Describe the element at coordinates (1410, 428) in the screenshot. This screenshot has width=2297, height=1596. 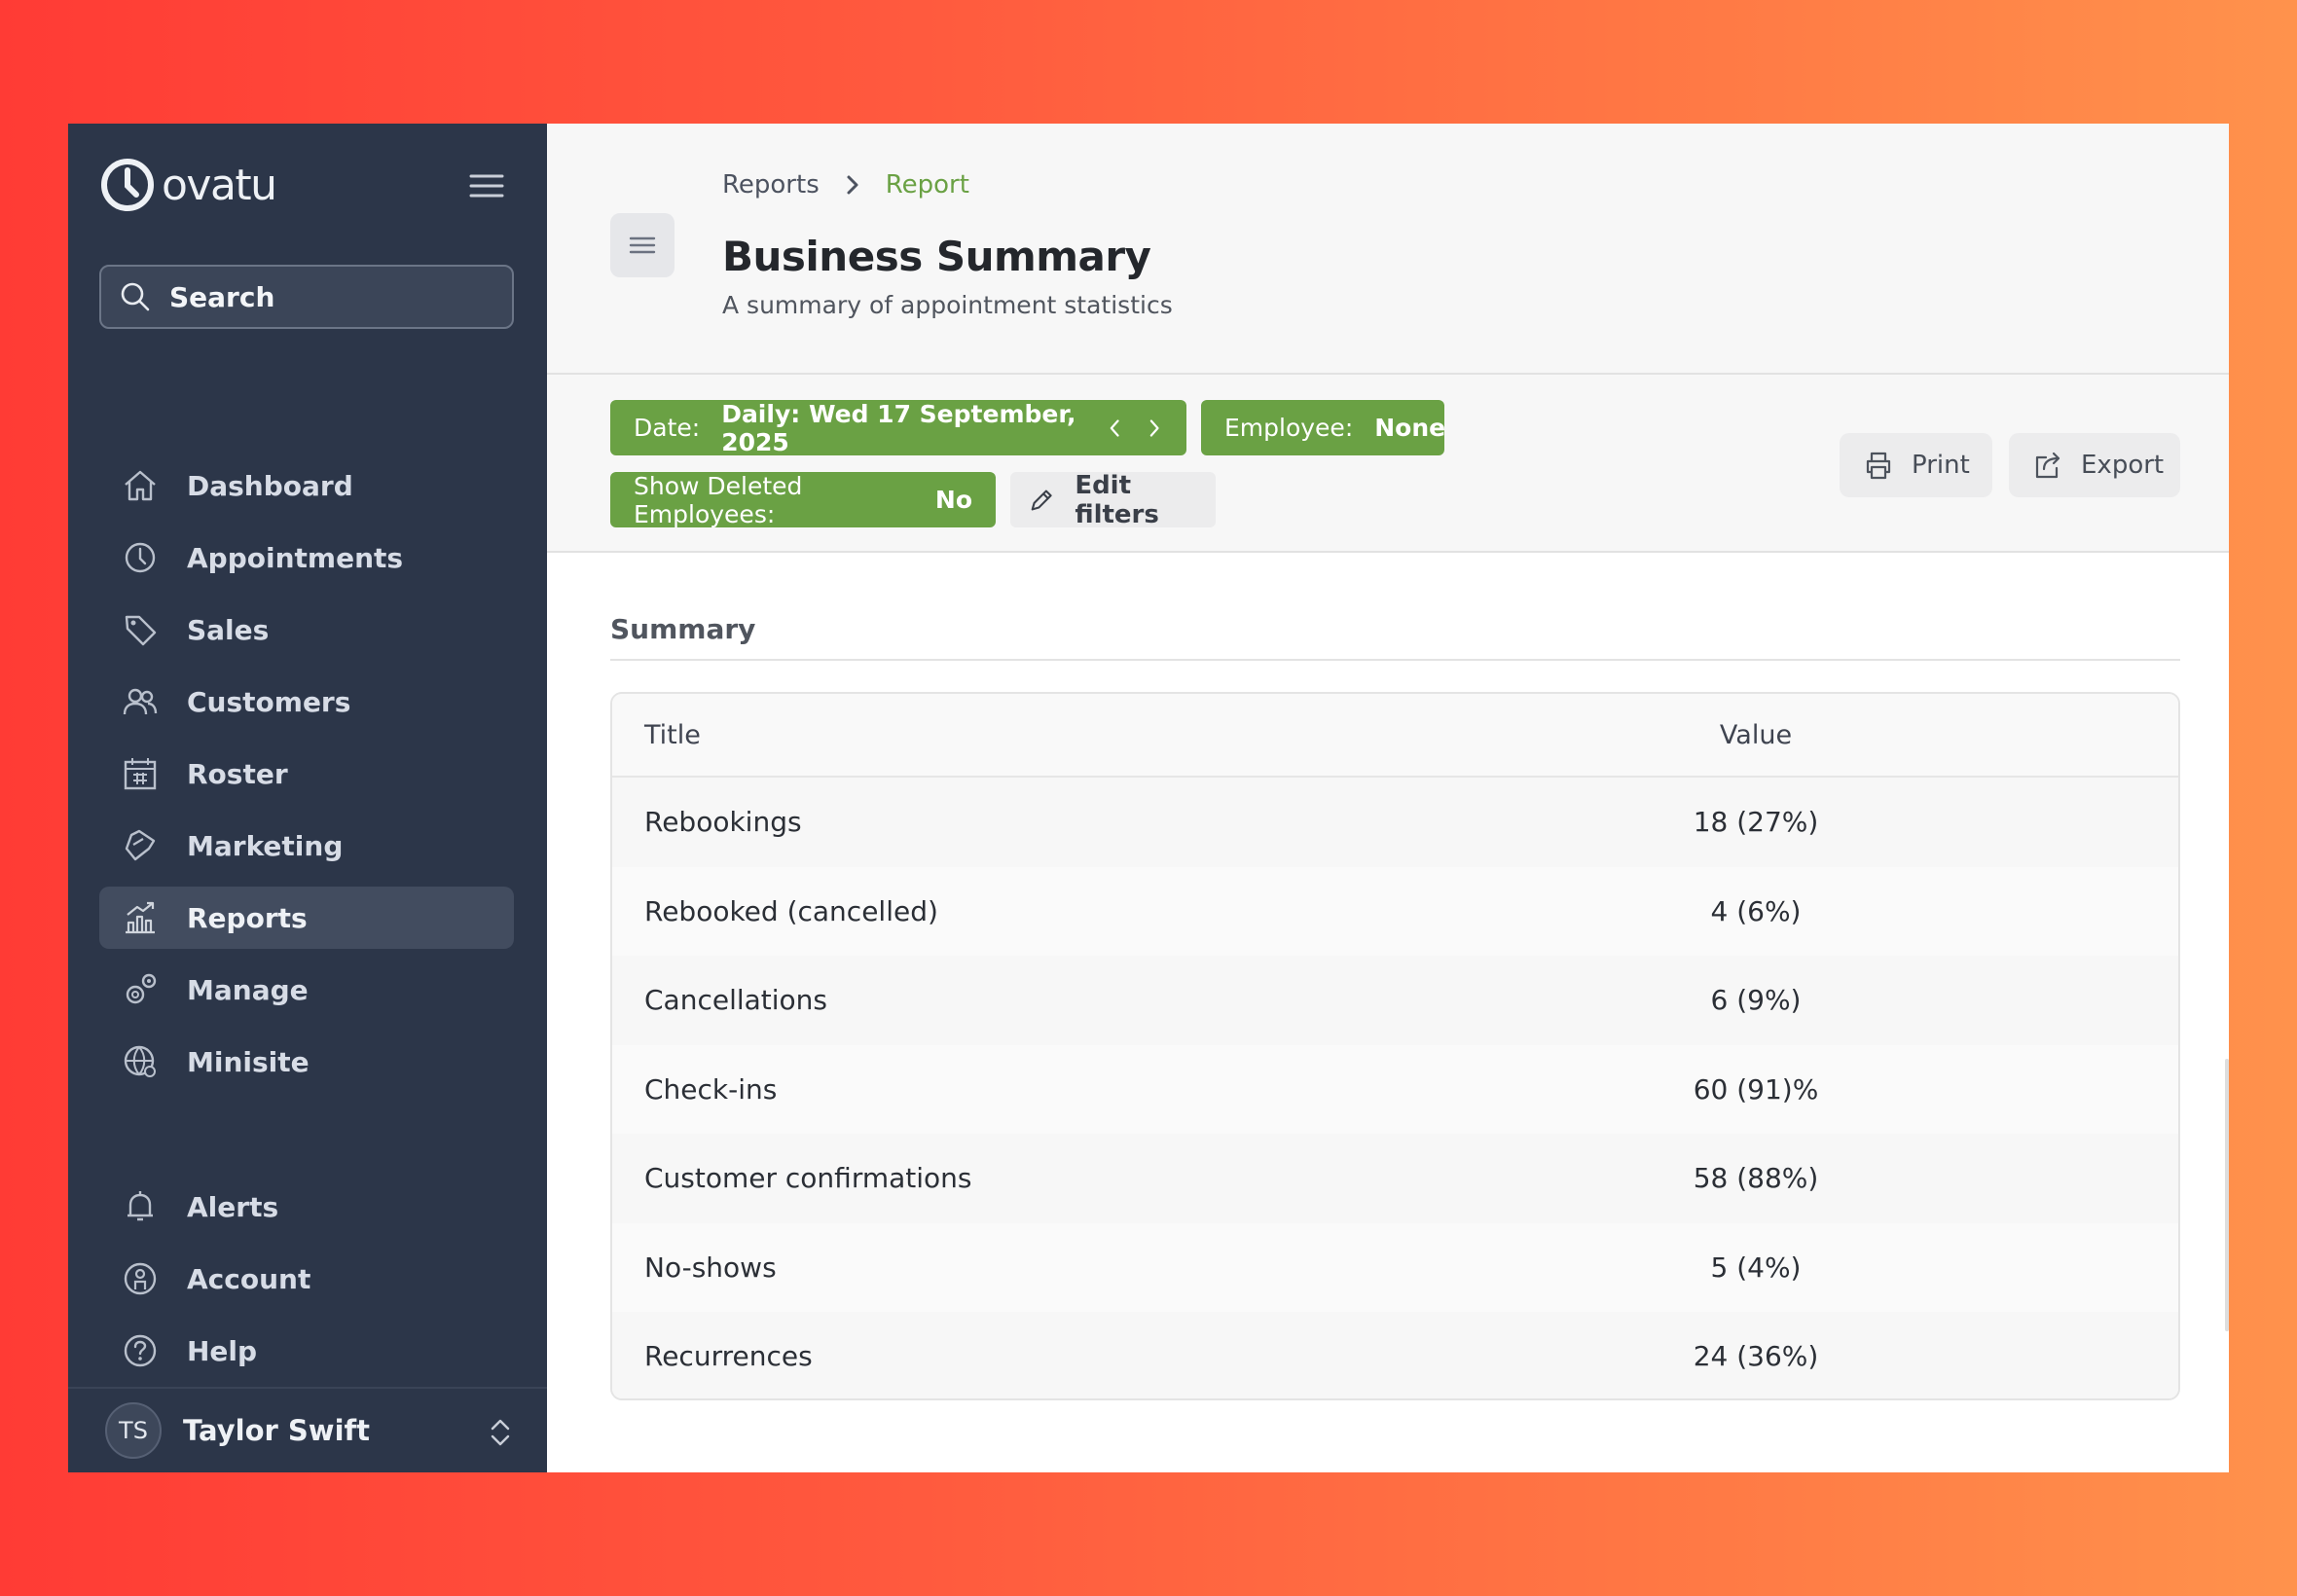
I see `filter-value: None` at that location.